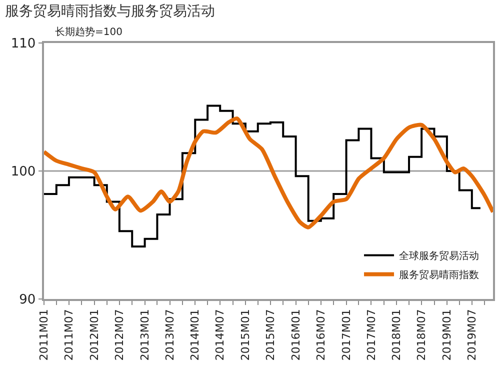 This screenshot has width=500, height=375. Describe the element at coordinates (145, 335) in the screenshot. I see `x-tick-label: 2013M01` at that location.